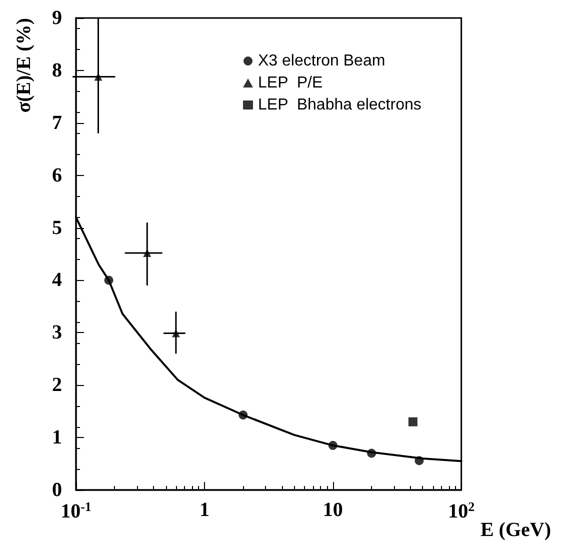 This screenshot has height=560, width=562. I want to click on y-tick-label: 8, so click(57, 70).